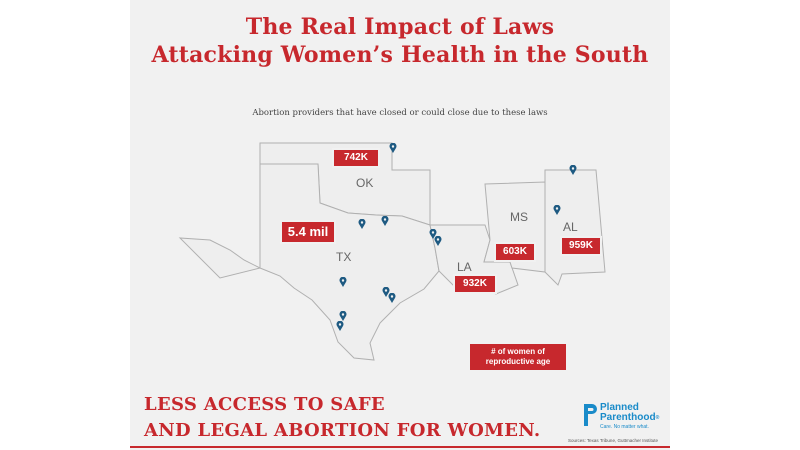 The width and height of the screenshot is (800, 450). I want to click on state-label-ok: OK, so click(365, 183).